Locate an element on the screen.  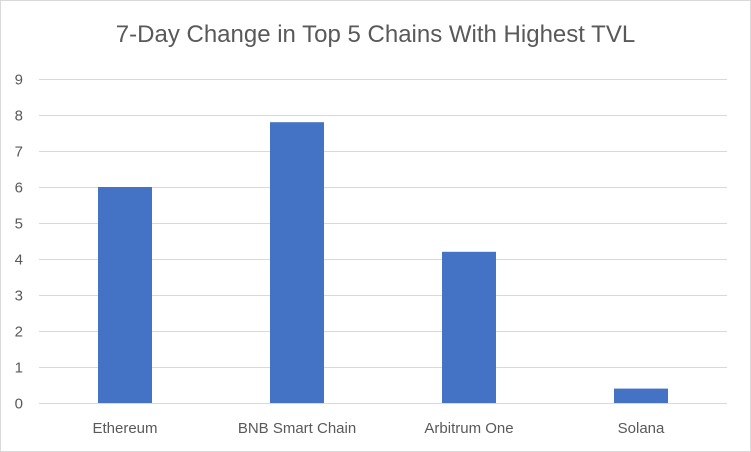
y-tick-label: 4 is located at coordinates (19, 260).